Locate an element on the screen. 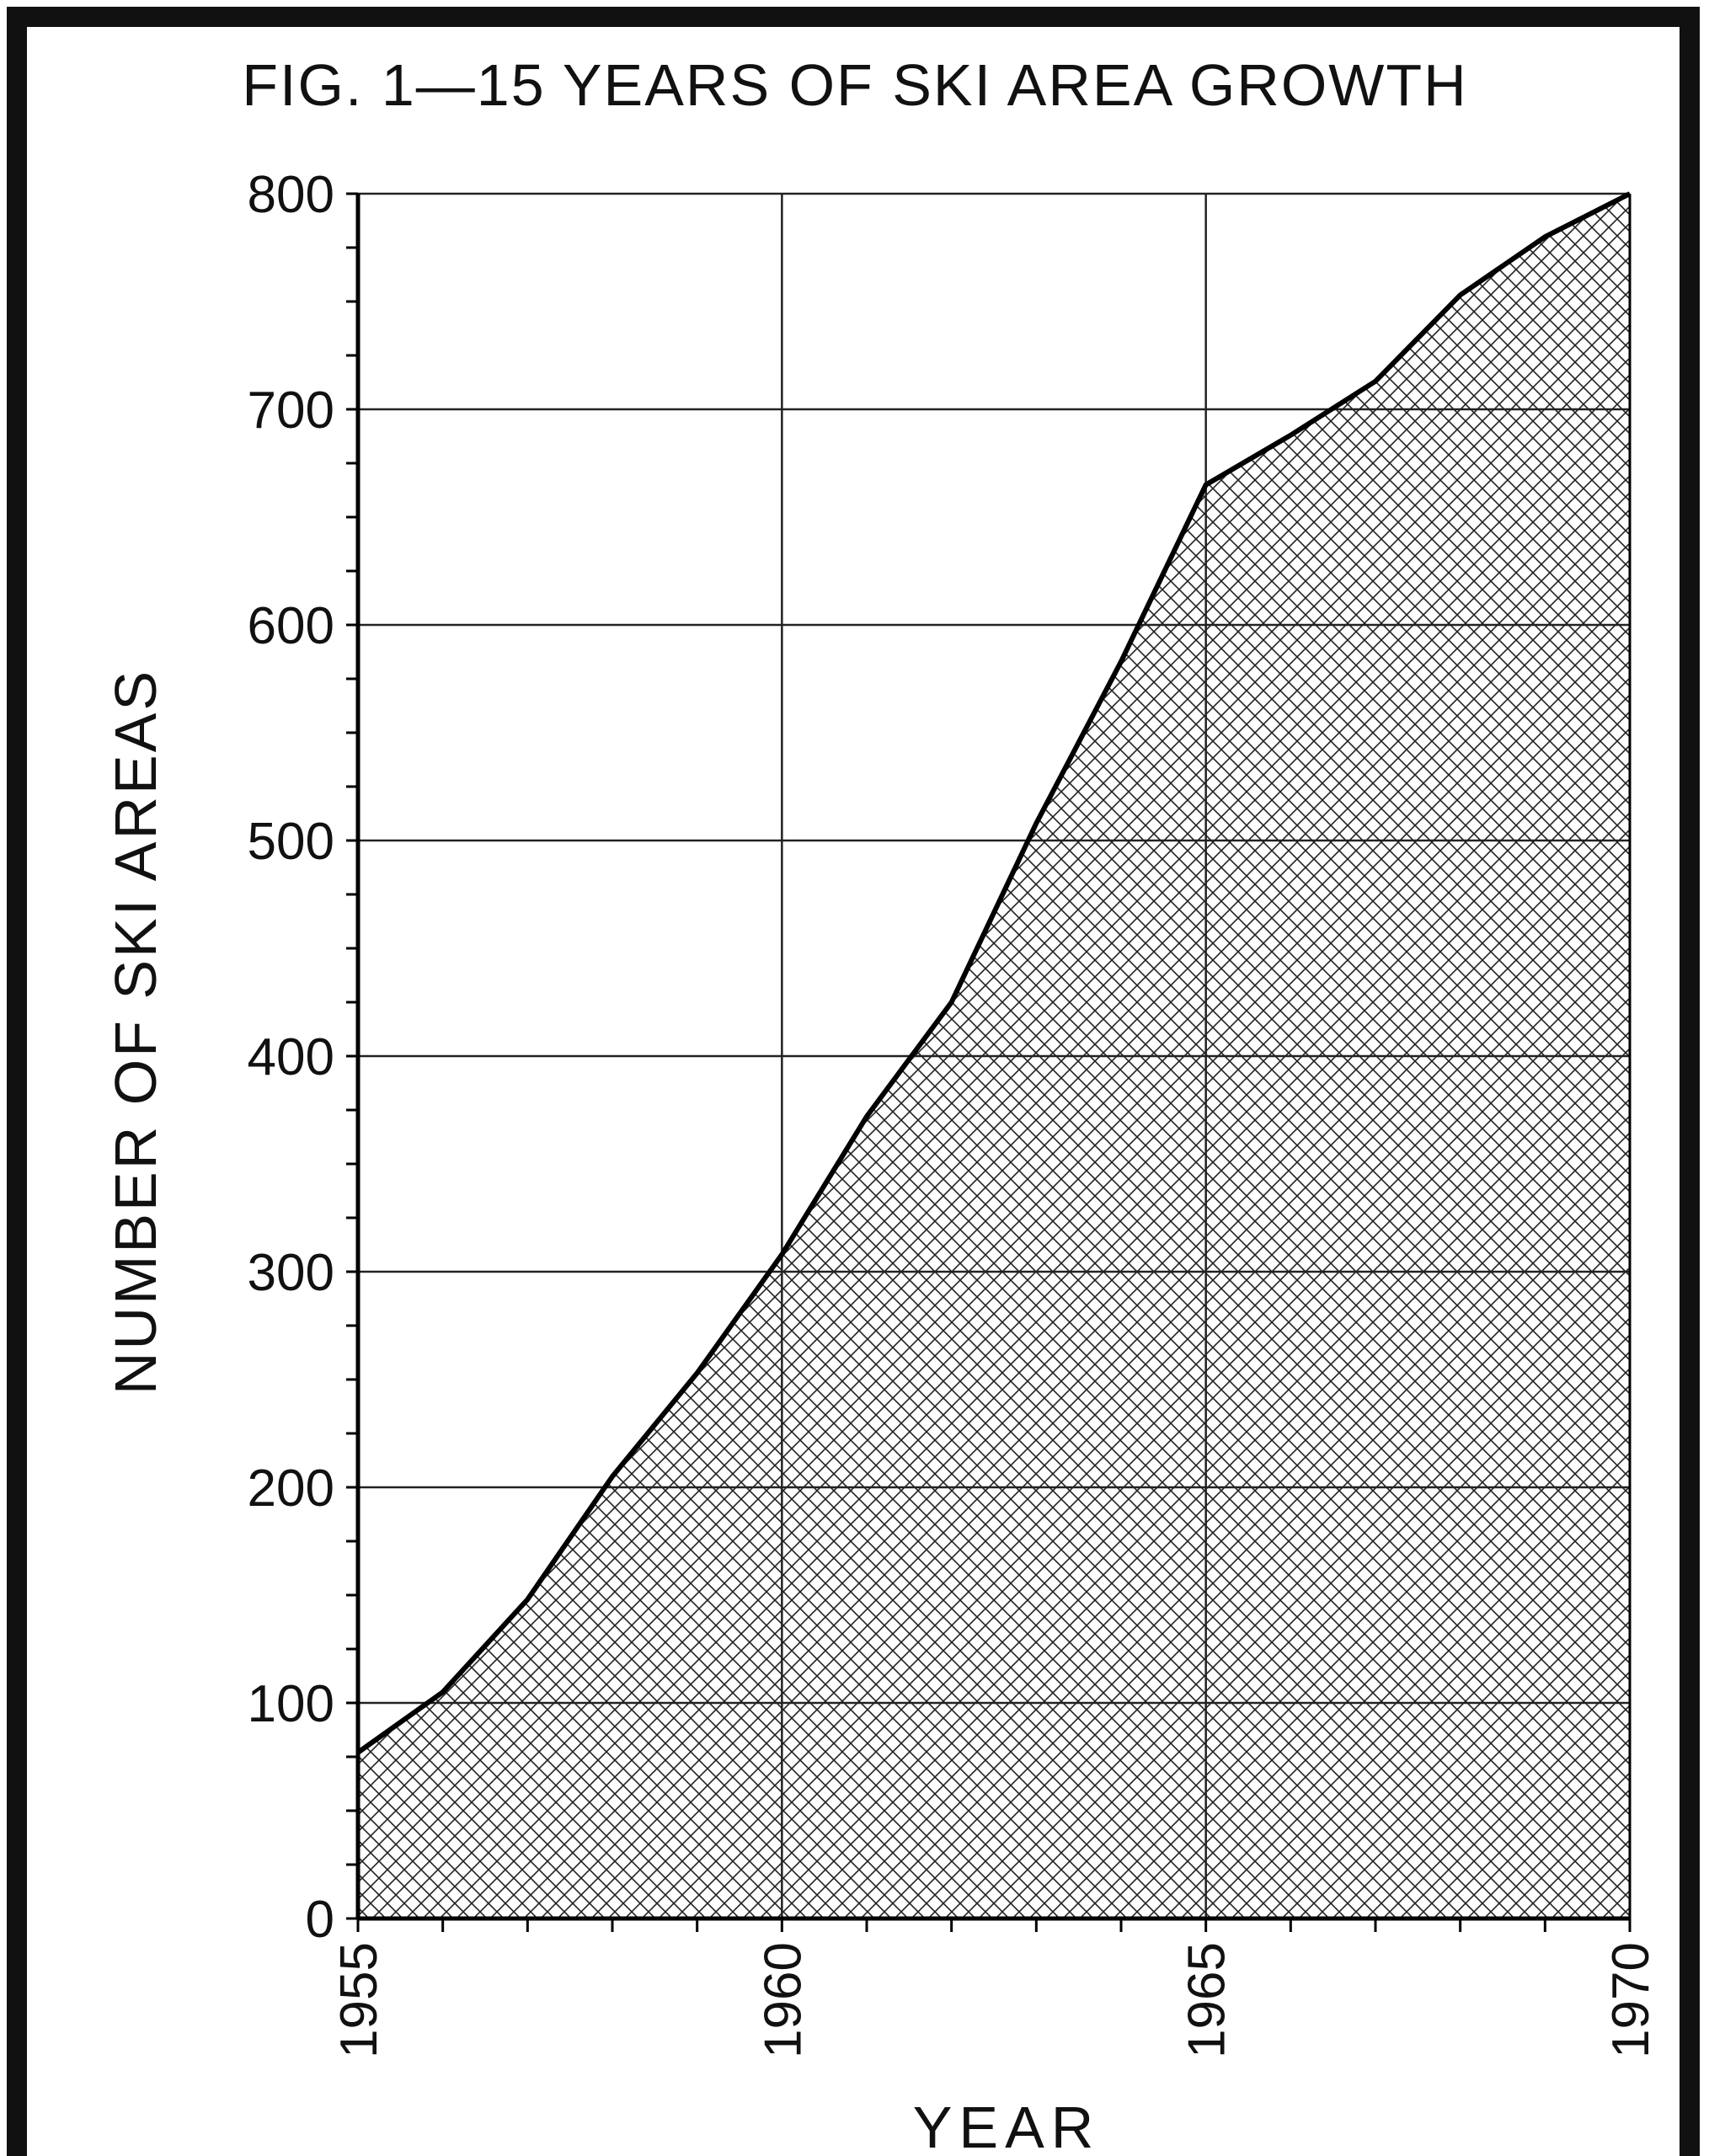 The image size is (1709, 2156). y-tick-label-0: 0 is located at coordinates (320, 1920).